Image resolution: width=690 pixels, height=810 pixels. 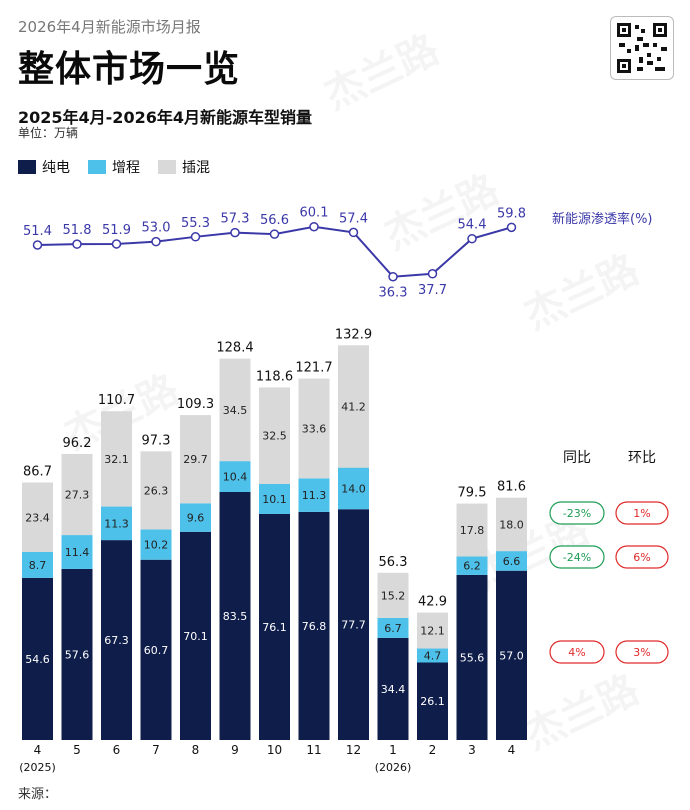 I want to click on bar-value-label: 57.0, so click(x=511, y=655).